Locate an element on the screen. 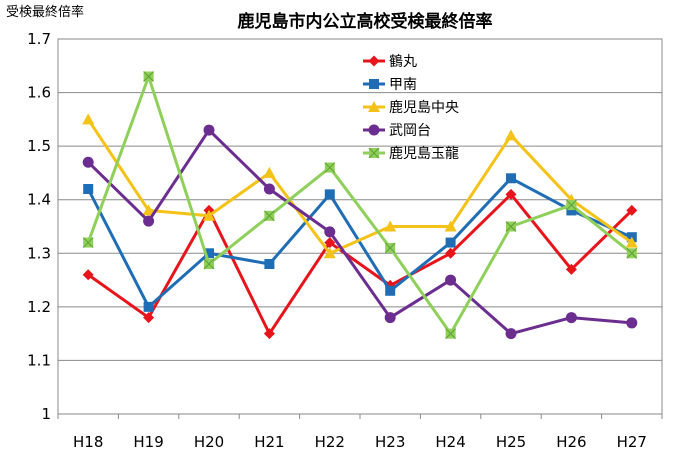  x-tick-label: H20 is located at coordinates (209, 442).